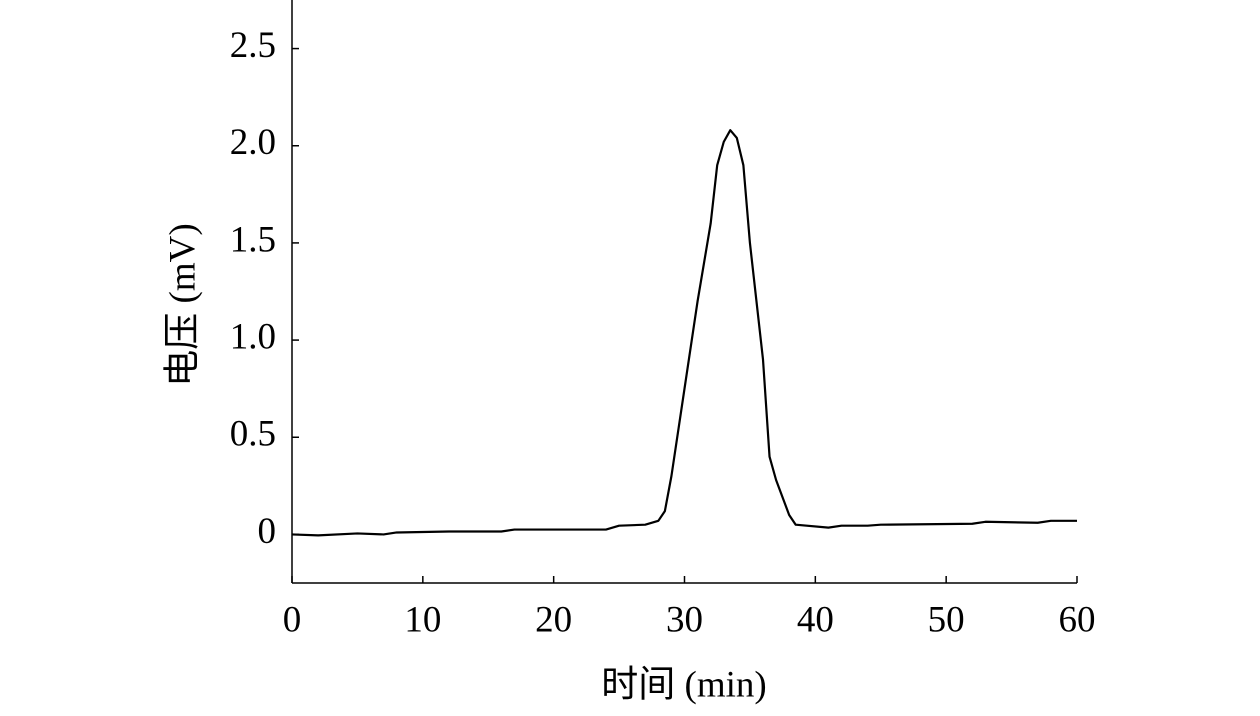 The height and width of the screenshot is (716, 1260). What do you see at coordinates (253, 337) in the screenshot?
I see `y-tick-label: 1.0` at bounding box center [253, 337].